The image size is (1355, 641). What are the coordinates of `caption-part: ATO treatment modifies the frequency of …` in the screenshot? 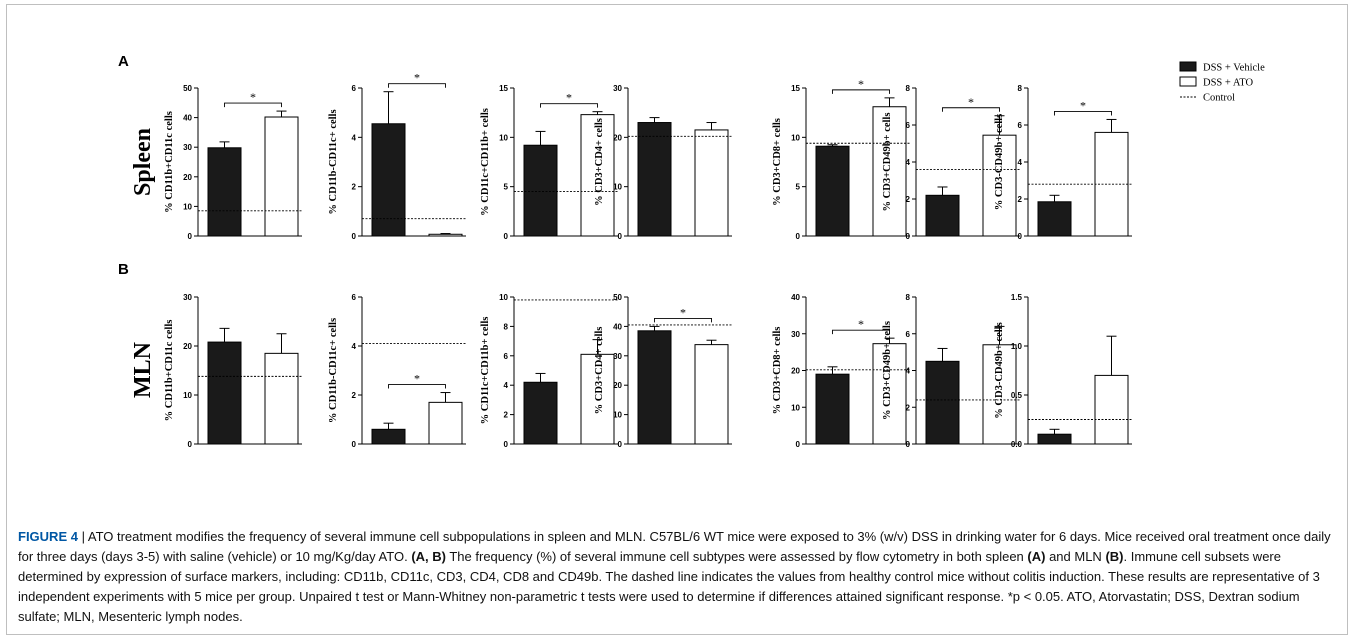 It's located at (674, 546).